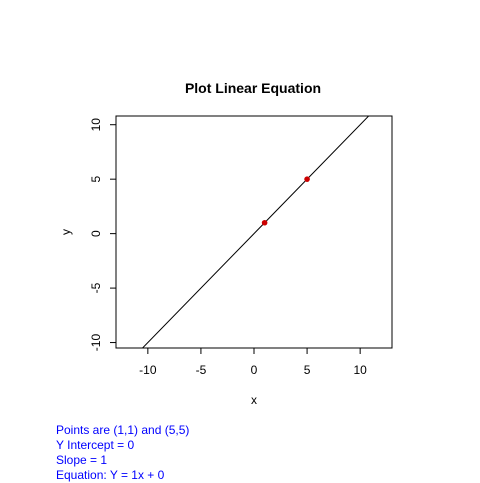  I want to click on y-tick-label: -10, so click(96, 343).